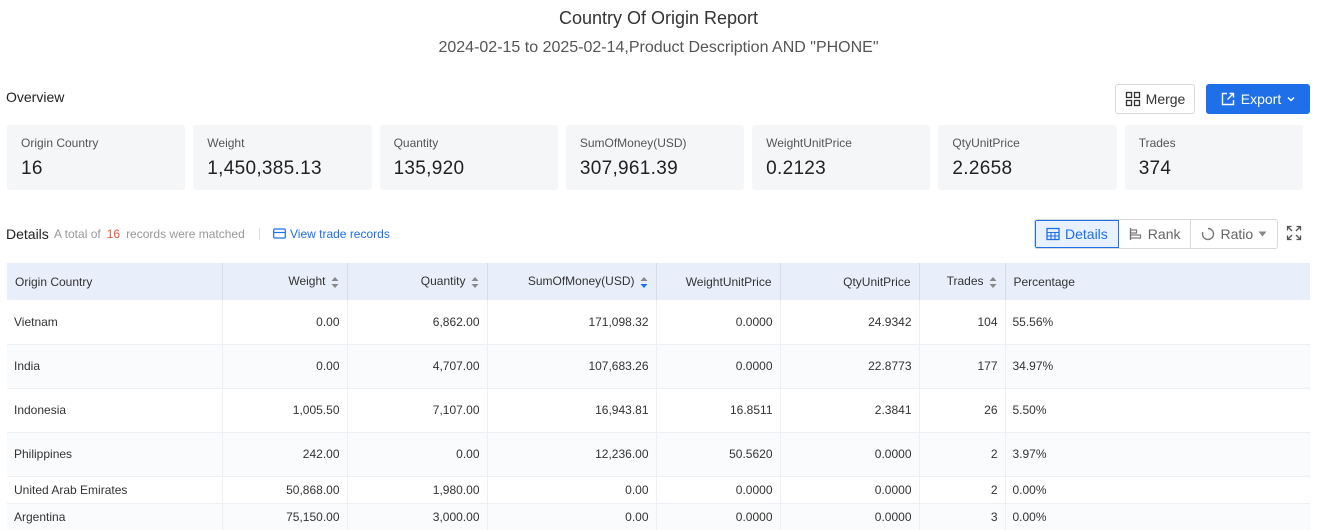  What do you see at coordinates (962, 410) in the screenshot?
I see `cell-trades: 26` at bounding box center [962, 410].